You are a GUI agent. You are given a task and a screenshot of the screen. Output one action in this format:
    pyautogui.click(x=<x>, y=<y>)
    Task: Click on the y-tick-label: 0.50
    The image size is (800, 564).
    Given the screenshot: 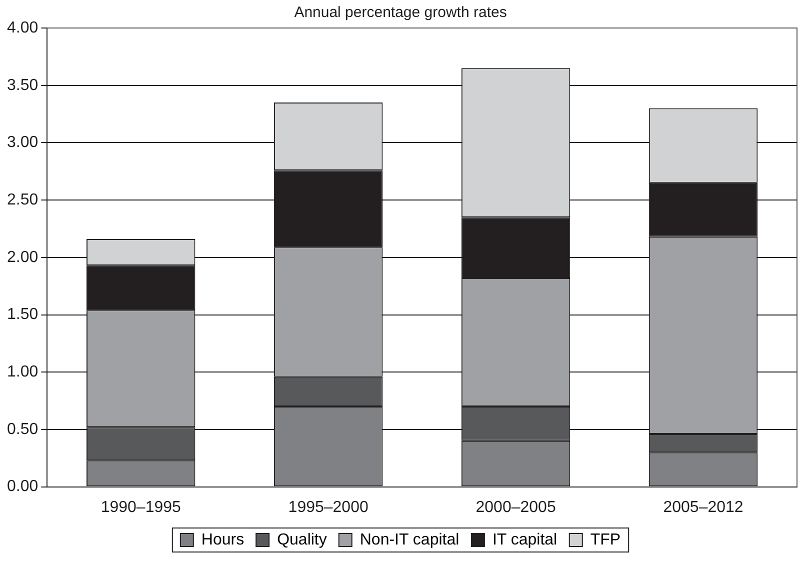 What is the action you would take?
    pyautogui.click(x=22, y=429)
    